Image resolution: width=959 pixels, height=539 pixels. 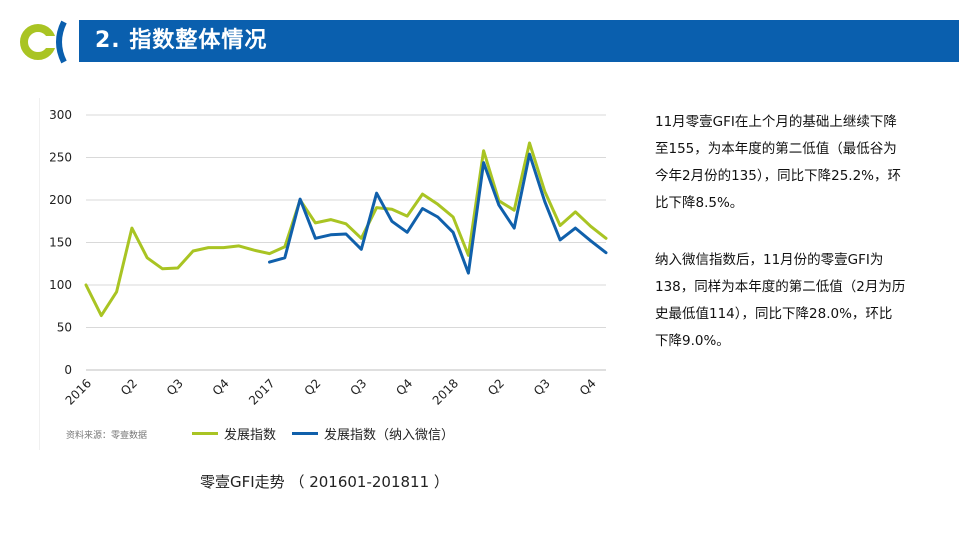 I want to click on source-note: 资料来源：零壹数据, so click(x=107, y=436).